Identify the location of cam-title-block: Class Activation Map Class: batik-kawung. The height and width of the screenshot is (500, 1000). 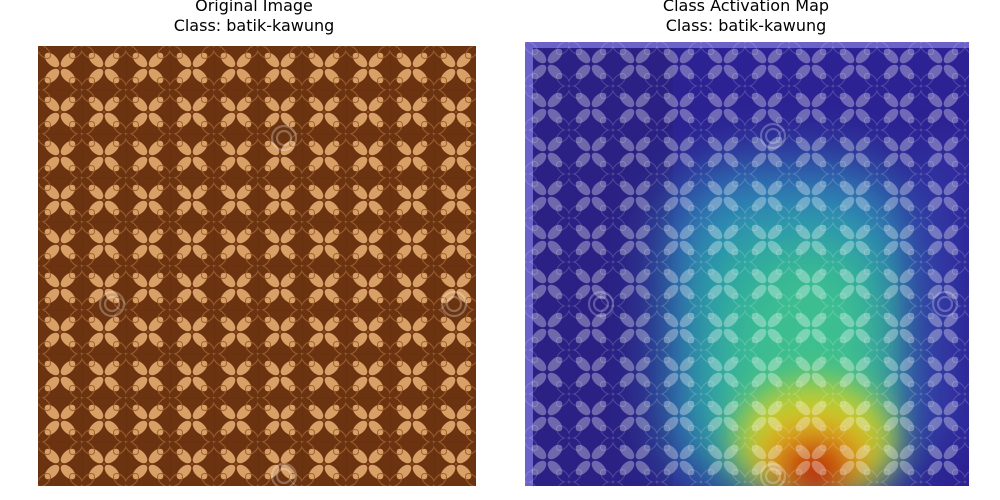
(746, 18).